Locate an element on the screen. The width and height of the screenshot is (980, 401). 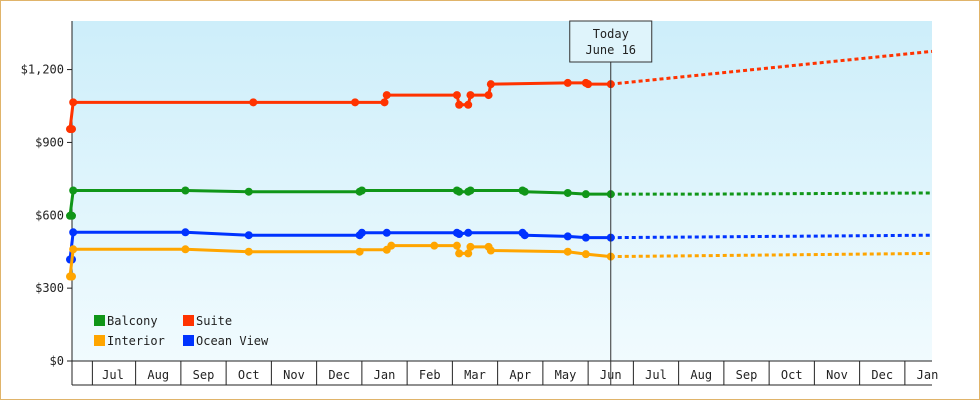
y-tick-label: $300 is located at coordinates (49, 288).